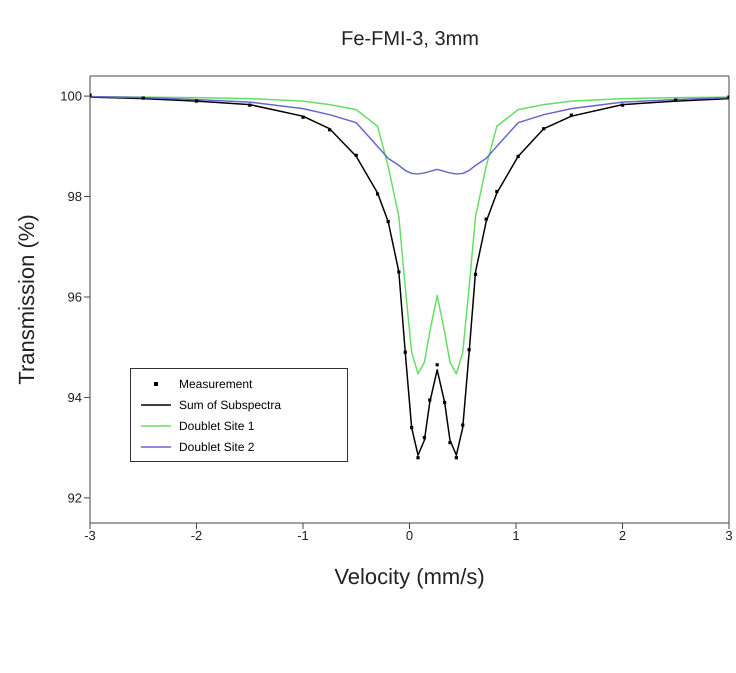  Describe the element at coordinates (215, 383) in the screenshot. I see `legend-label: Measurement` at that location.